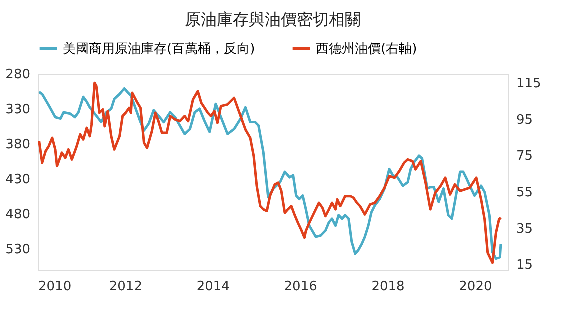  Describe the element at coordinates (388, 287) in the screenshot. I see `x-tick-label: 2018` at that location.